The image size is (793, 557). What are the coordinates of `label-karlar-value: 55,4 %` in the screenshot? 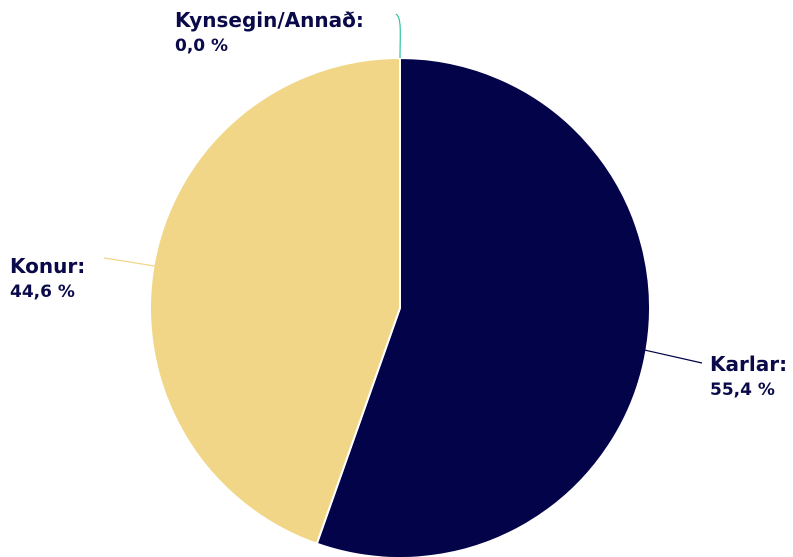 It's located at (742, 390).